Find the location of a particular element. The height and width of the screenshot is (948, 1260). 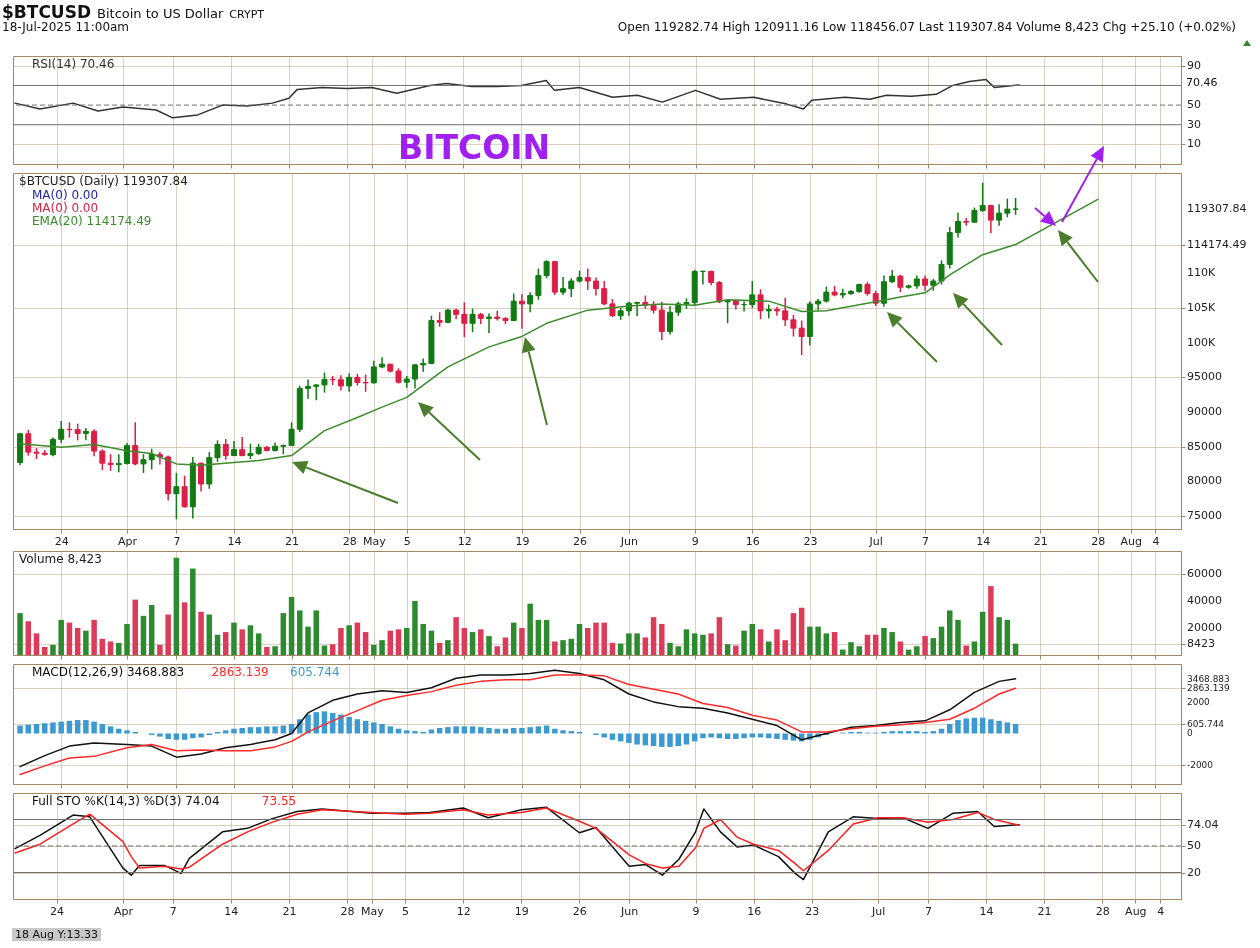

y-tick-label: 30 is located at coordinates (1194, 124).